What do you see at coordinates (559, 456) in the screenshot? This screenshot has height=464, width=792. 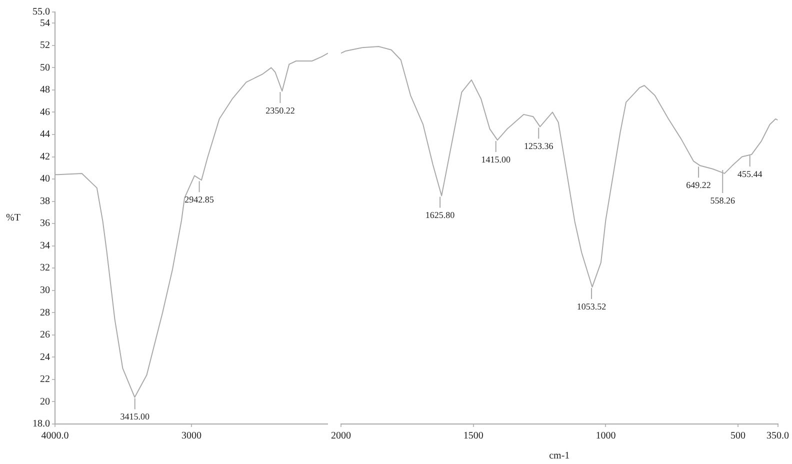 I see `x-axis-title: cm-1` at bounding box center [559, 456].